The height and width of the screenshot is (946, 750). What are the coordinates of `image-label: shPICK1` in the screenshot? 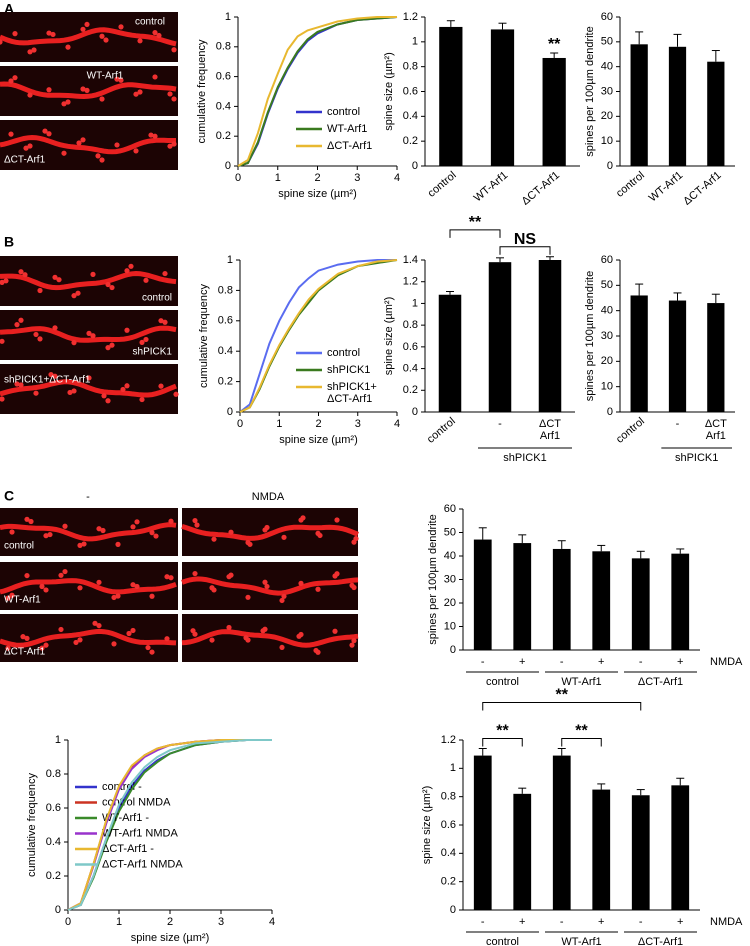 It's located at (153, 352).